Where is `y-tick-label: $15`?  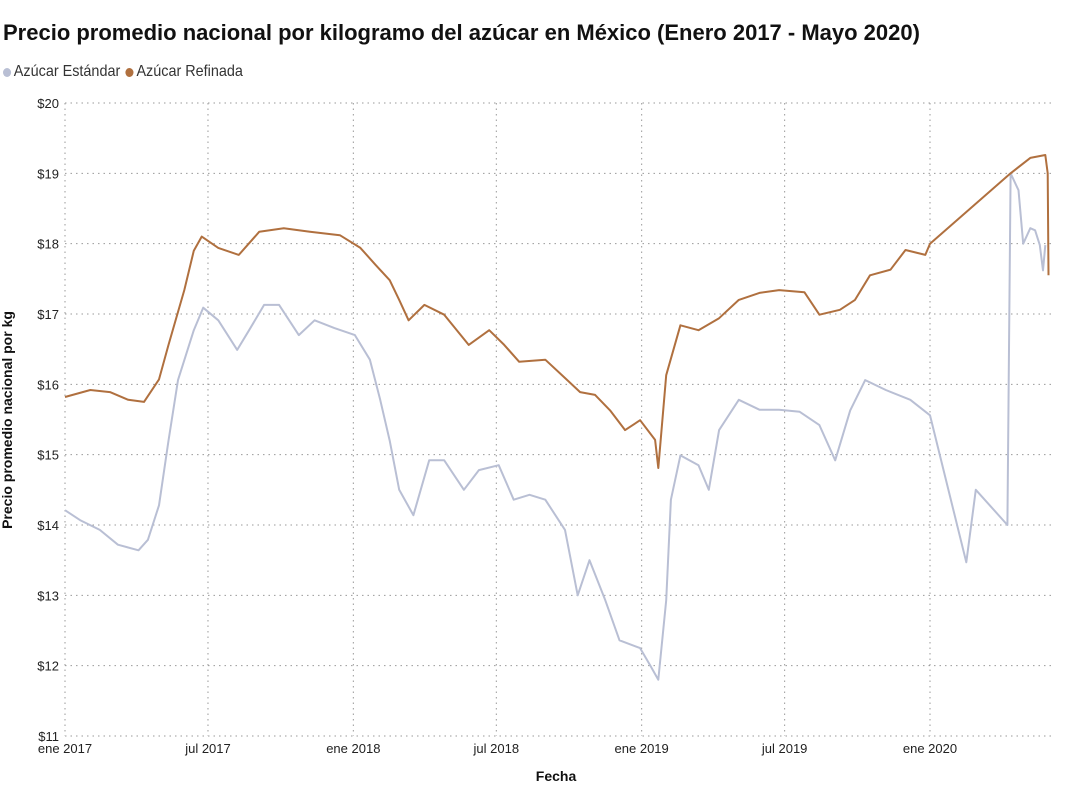 y-tick-label: $15 is located at coordinates (48, 455).